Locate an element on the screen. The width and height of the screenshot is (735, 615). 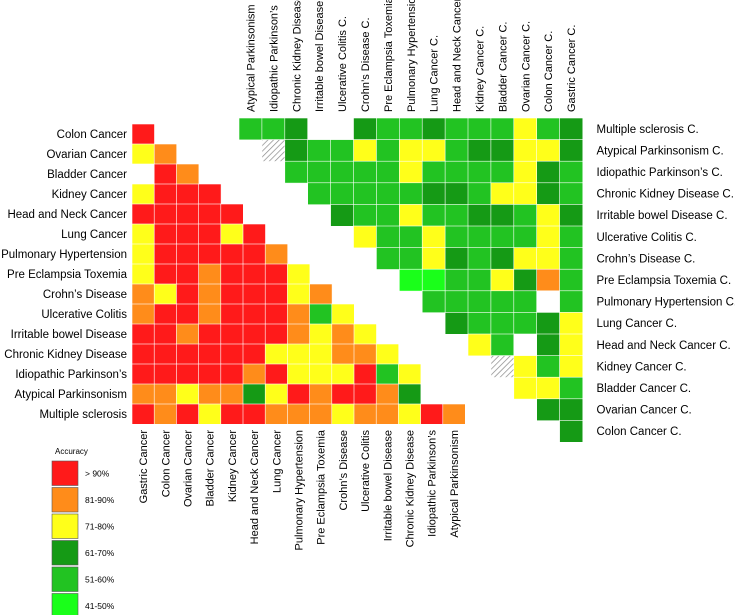
row-label-lung-cancer: Lung Cancer is located at coordinates (94, 235).